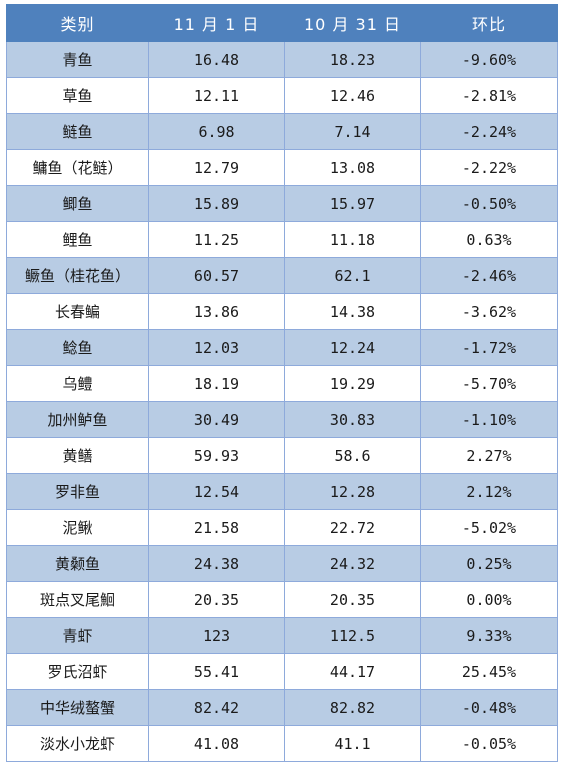 This screenshot has width=563, height=769. Describe the element at coordinates (216, 23) in the screenshot. I see `header-nov-1: 11 月 1 日` at that location.